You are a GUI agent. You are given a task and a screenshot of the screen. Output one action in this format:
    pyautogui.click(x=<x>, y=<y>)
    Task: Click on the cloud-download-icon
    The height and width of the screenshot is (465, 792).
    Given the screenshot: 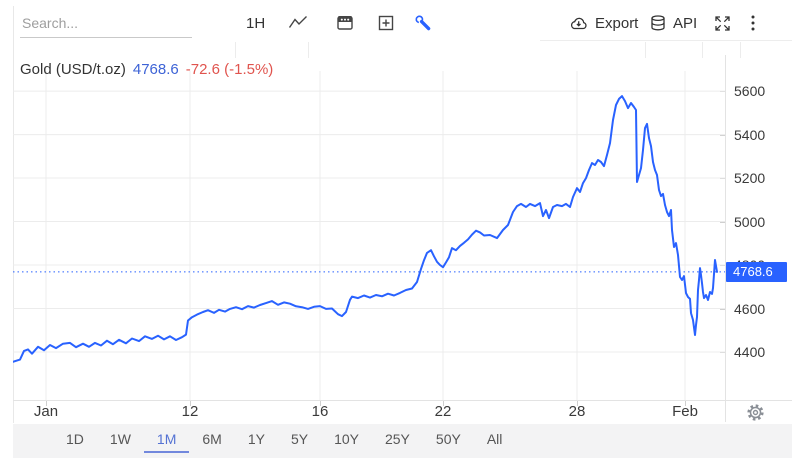 What is the action you would take?
    pyautogui.click(x=578, y=23)
    